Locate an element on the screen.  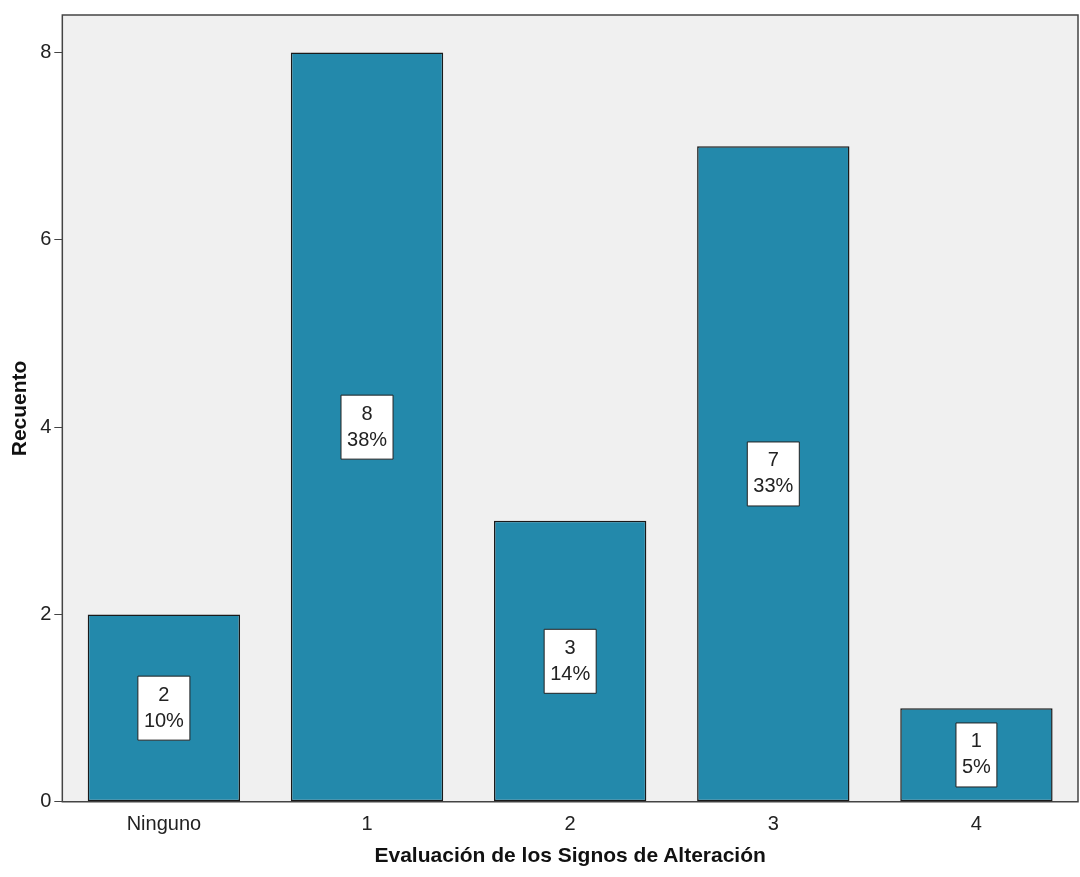
y-tick-label: 2 is located at coordinates (46, 612).